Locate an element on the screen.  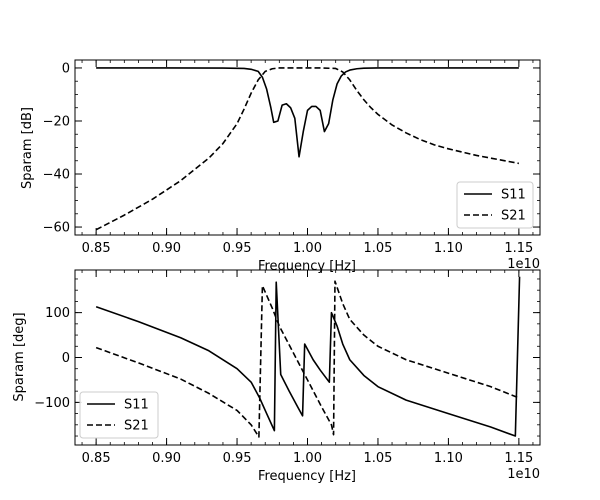
bottom-legend-label-s11: S11 is located at coordinates (136, 405).